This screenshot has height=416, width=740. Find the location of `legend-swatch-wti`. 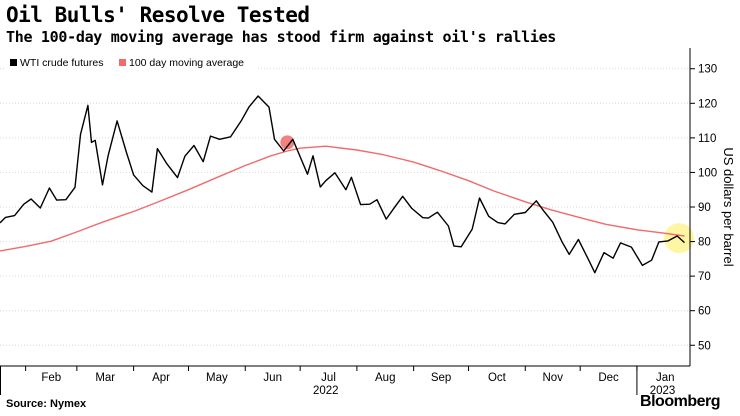

legend-swatch-wti is located at coordinates (13, 62).